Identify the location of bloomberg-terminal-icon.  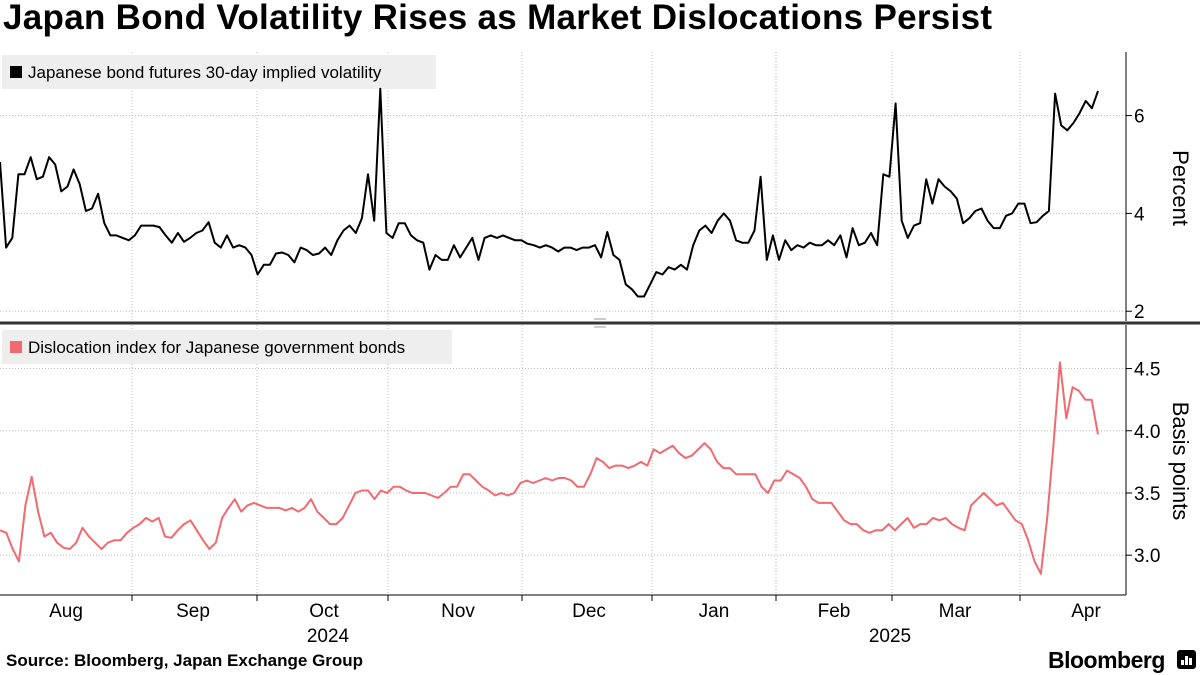
(1186, 659).